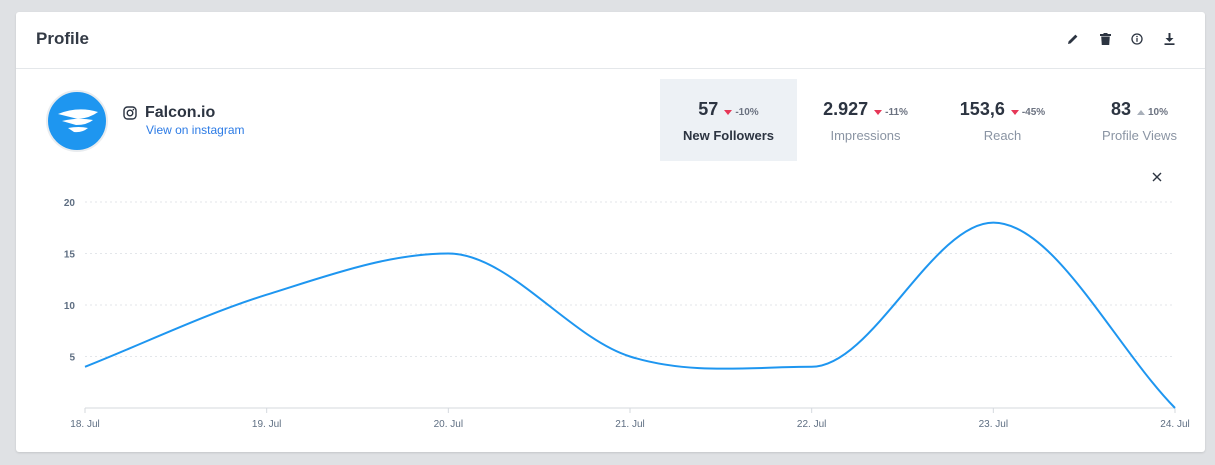 This screenshot has width=1215, height=465. Describe the element at coordinates (1120, 109) in the screenshot. I see `stat-value: 83` at that location.